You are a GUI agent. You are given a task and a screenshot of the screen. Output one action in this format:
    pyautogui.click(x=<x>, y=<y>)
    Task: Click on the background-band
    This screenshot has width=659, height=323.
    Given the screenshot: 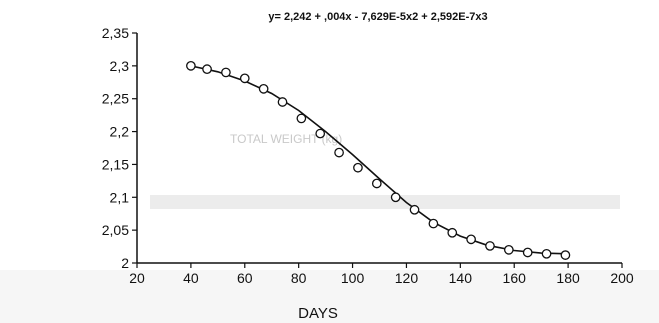 What is the action you would take?
    pyautogui.click(x=385, y=202)
    